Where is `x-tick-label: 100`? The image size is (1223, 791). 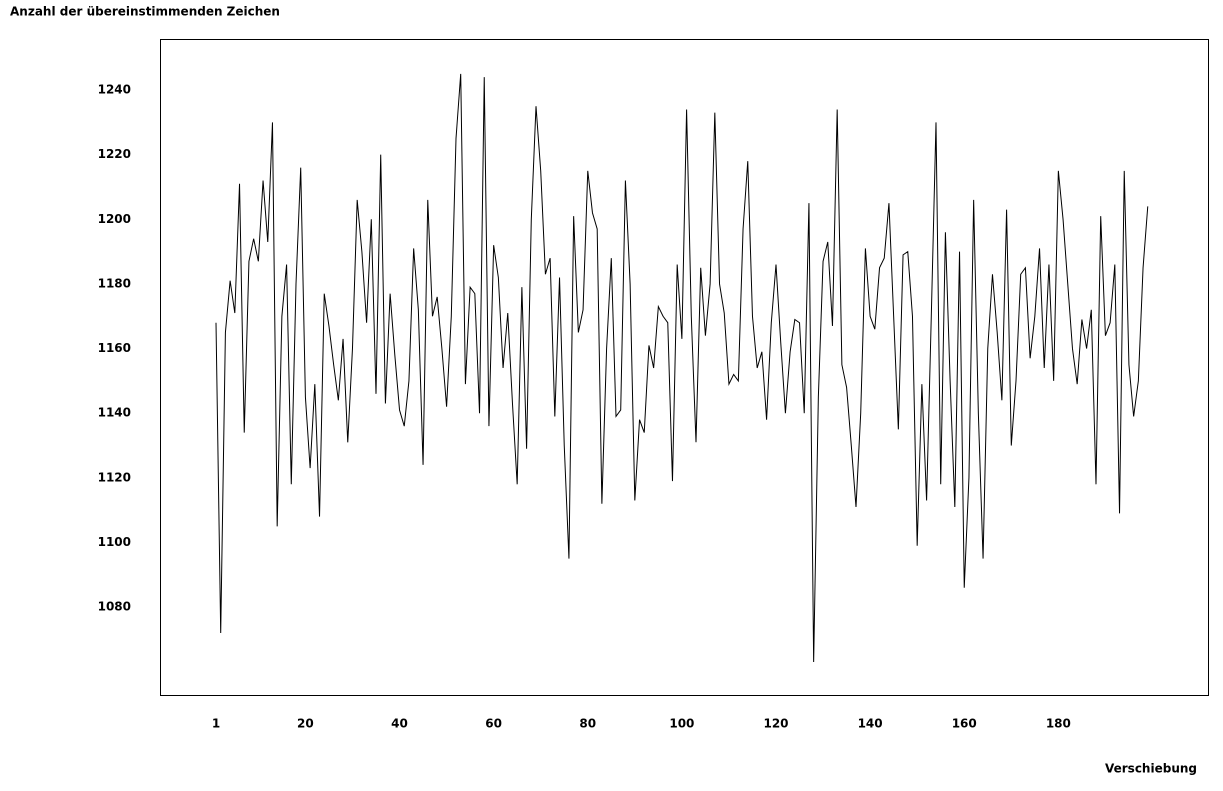
x-tick-label: 100 is located at coordinates (681, 724).